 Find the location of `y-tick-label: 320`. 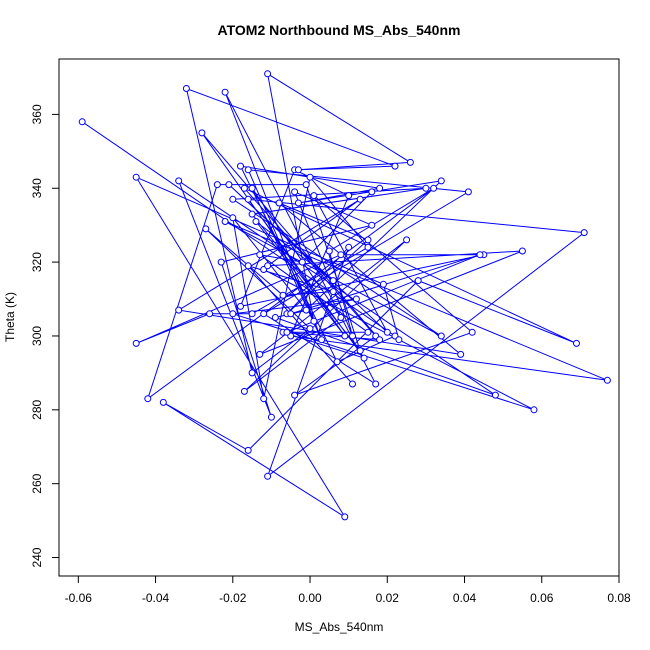

y-tick-label: 320 is located at coordinates (37, 262).